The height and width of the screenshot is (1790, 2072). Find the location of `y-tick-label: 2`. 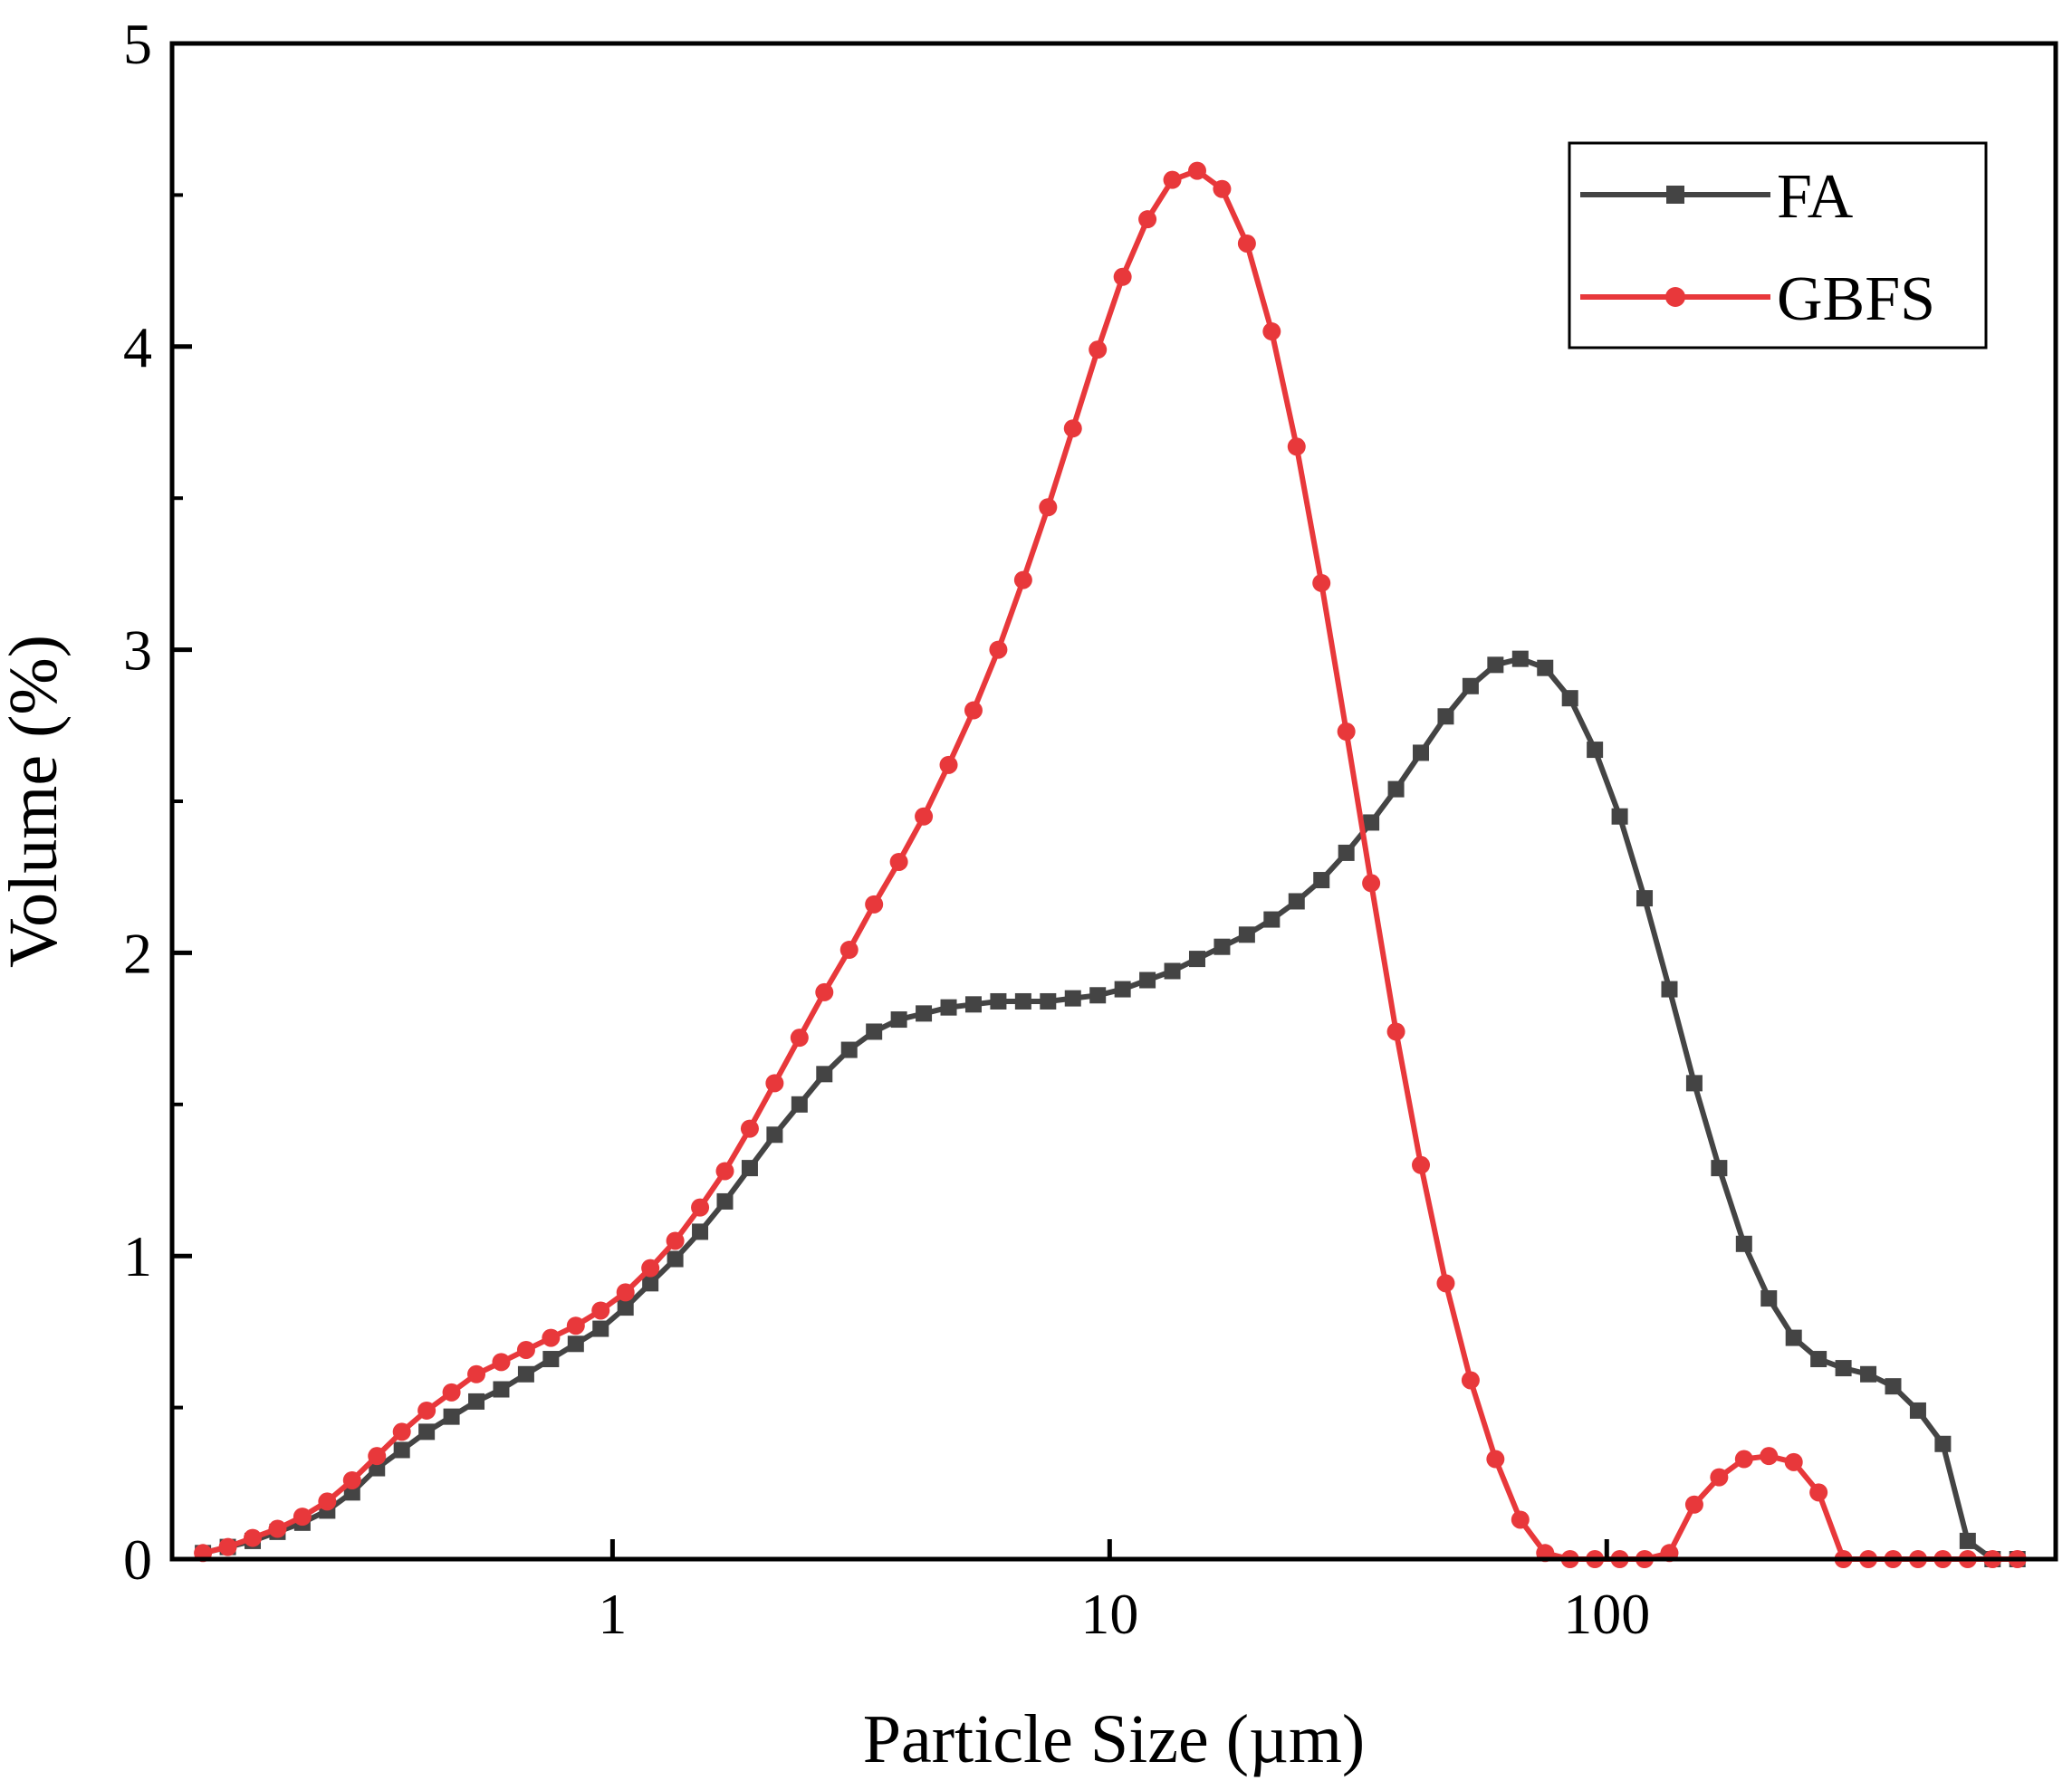

y-tick-label: 2 is located at coordinates (137, 953).